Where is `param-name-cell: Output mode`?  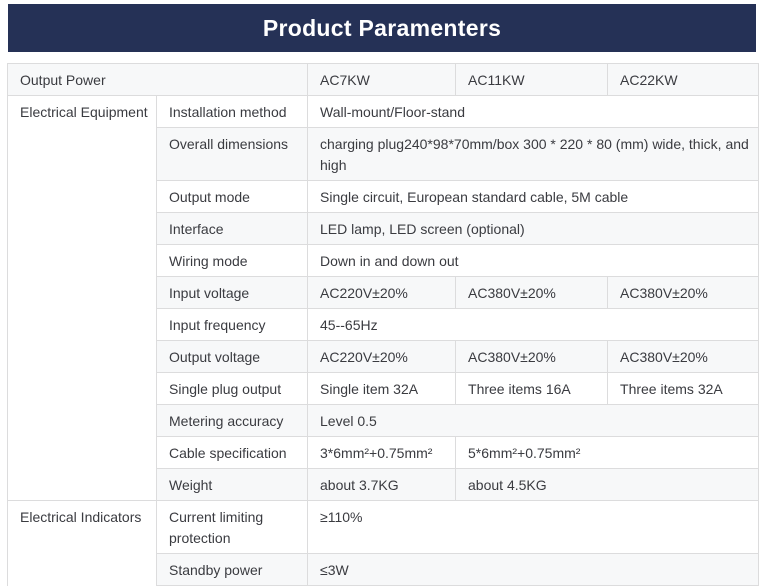 param-name-cell: Output mode is located at coordinates (232, 196).